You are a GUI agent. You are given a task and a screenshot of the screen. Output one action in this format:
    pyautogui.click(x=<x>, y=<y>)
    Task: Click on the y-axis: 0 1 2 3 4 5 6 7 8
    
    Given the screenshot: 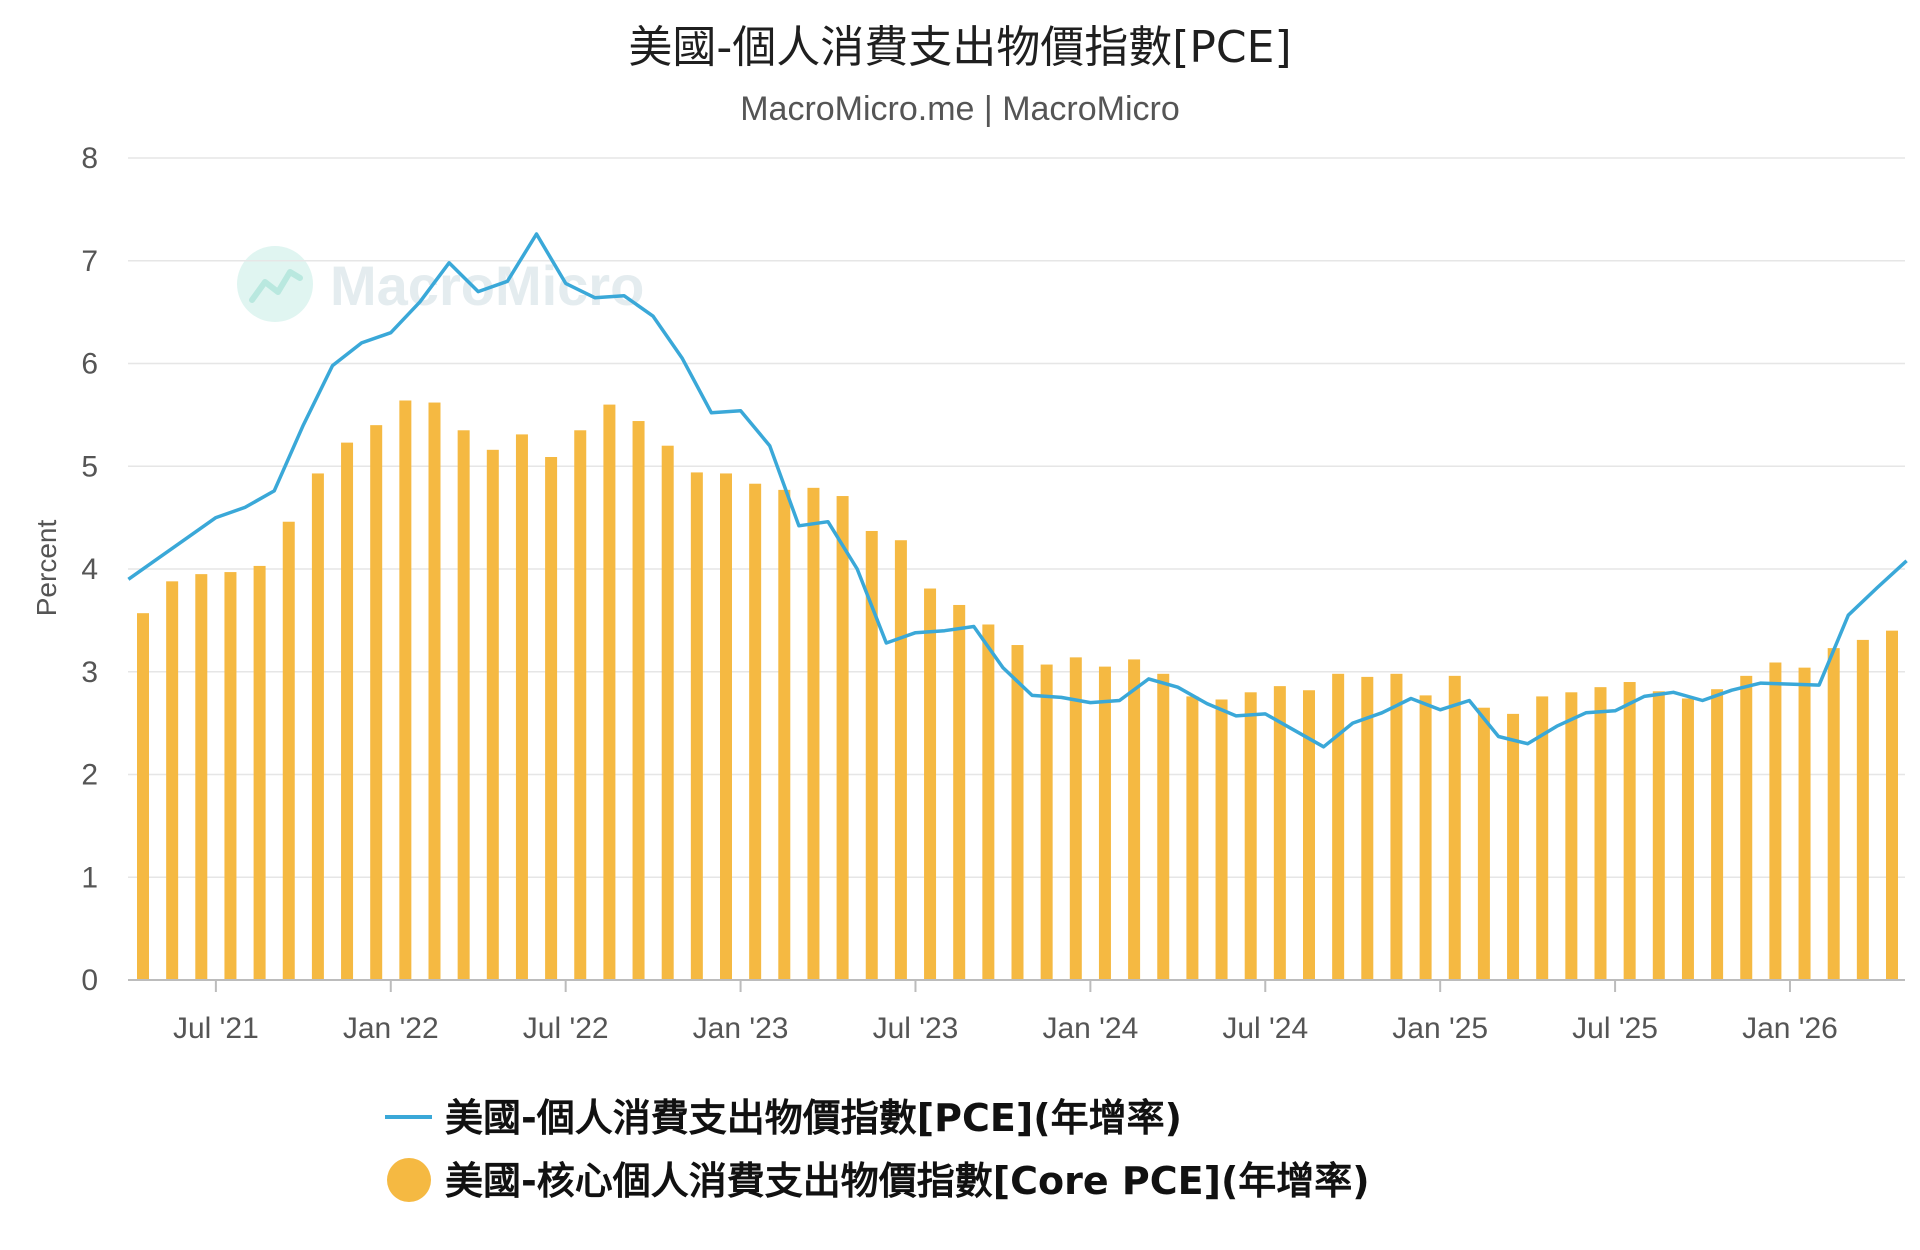 What is the action you would take?
    pyautogui.click(x=89, y=569)
    